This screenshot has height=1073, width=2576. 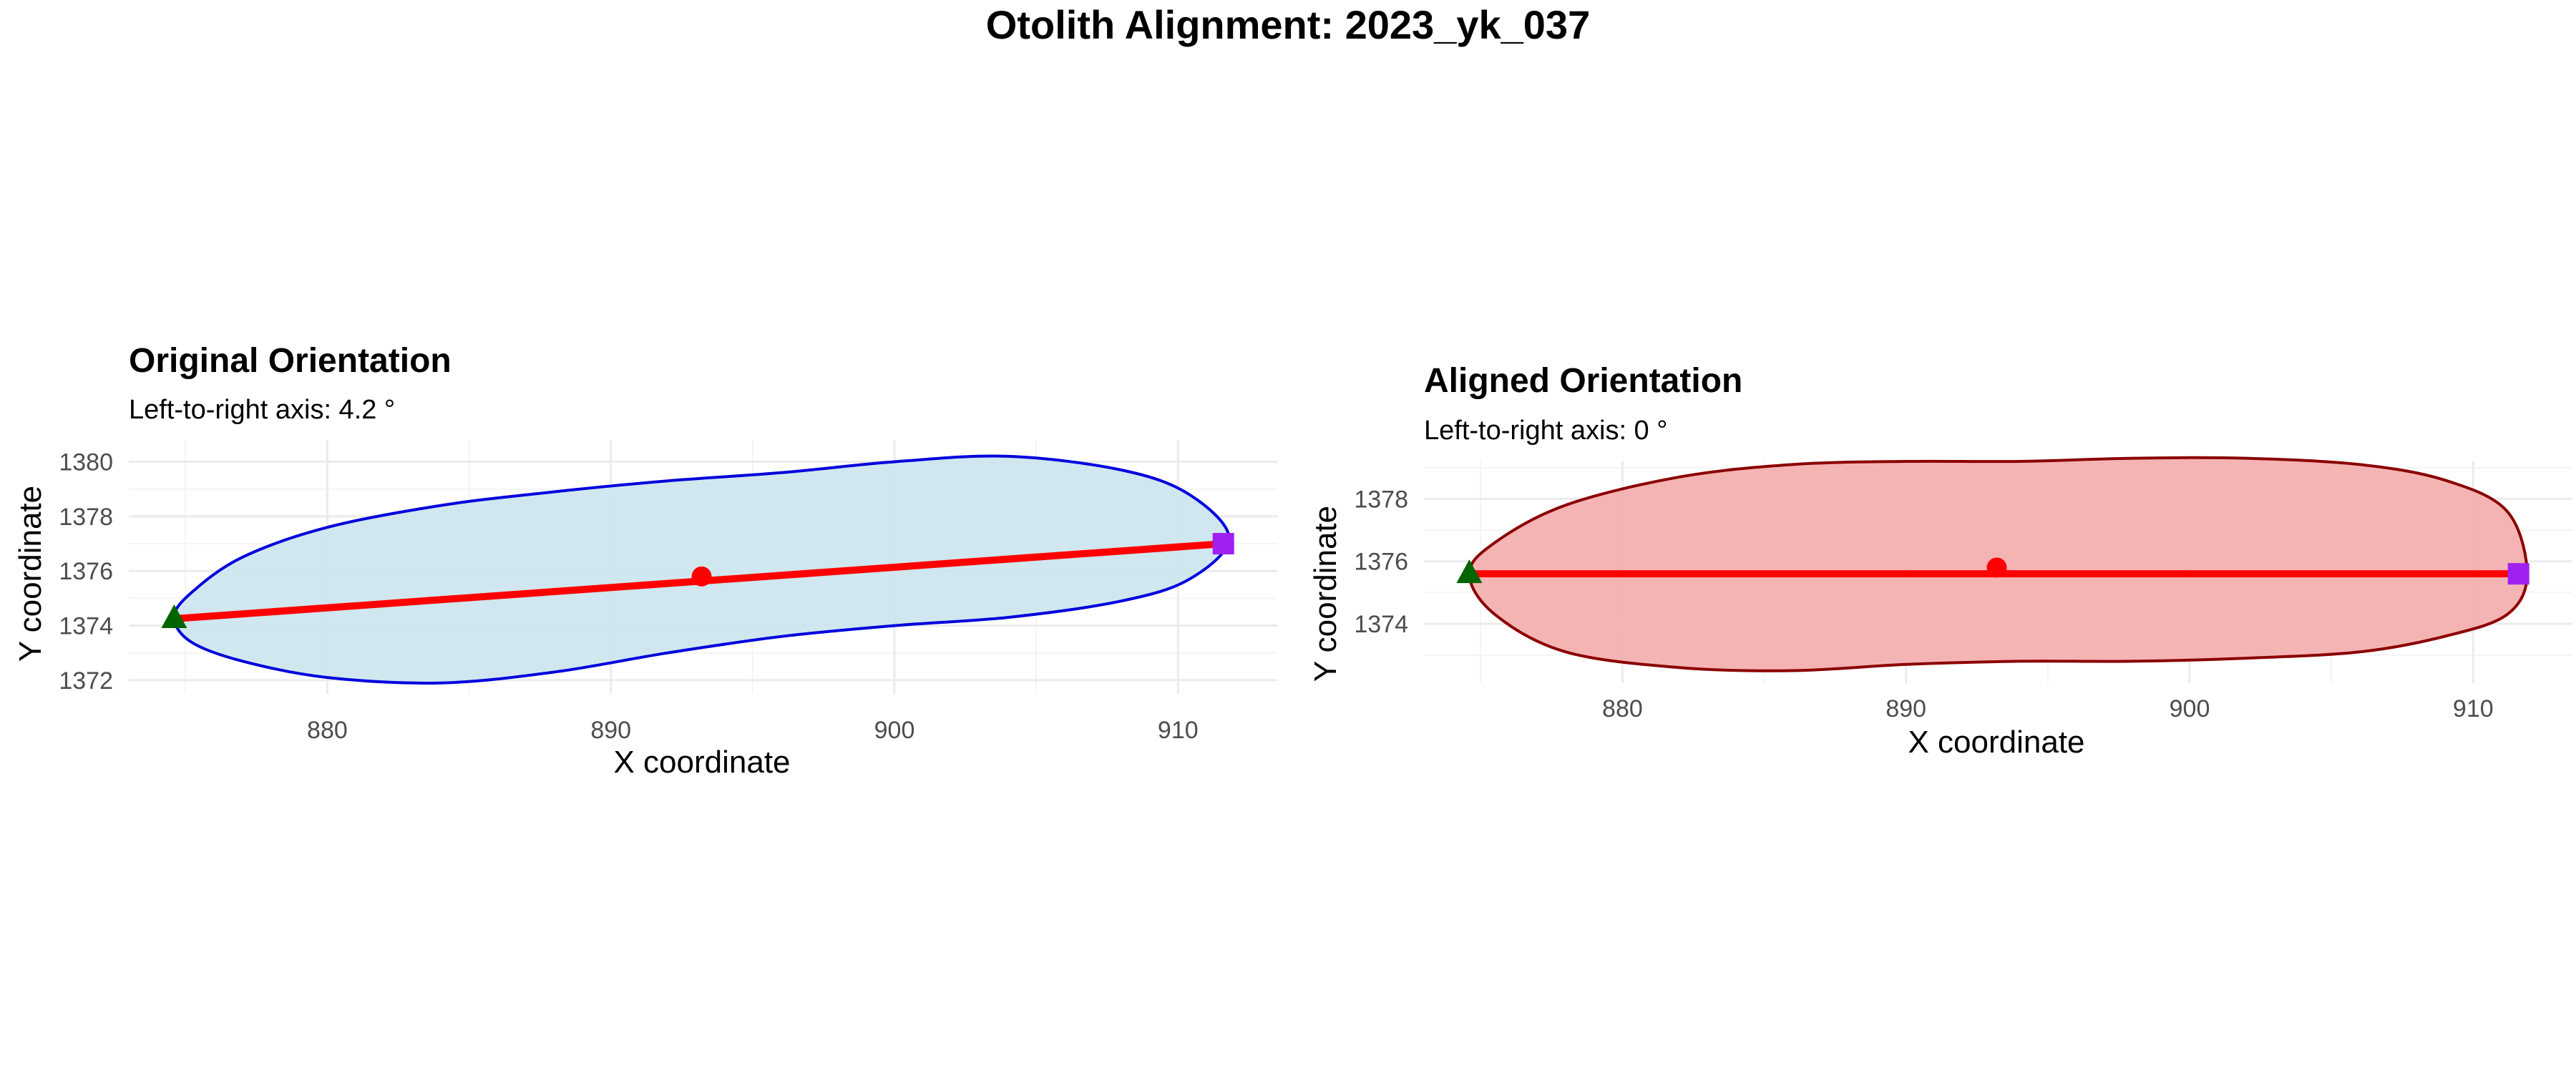 What do you see at coordinates (86, 681) in the screenshot?
I see `panel-original-y-tick-label: 1372` at bounding box center [86, 681].